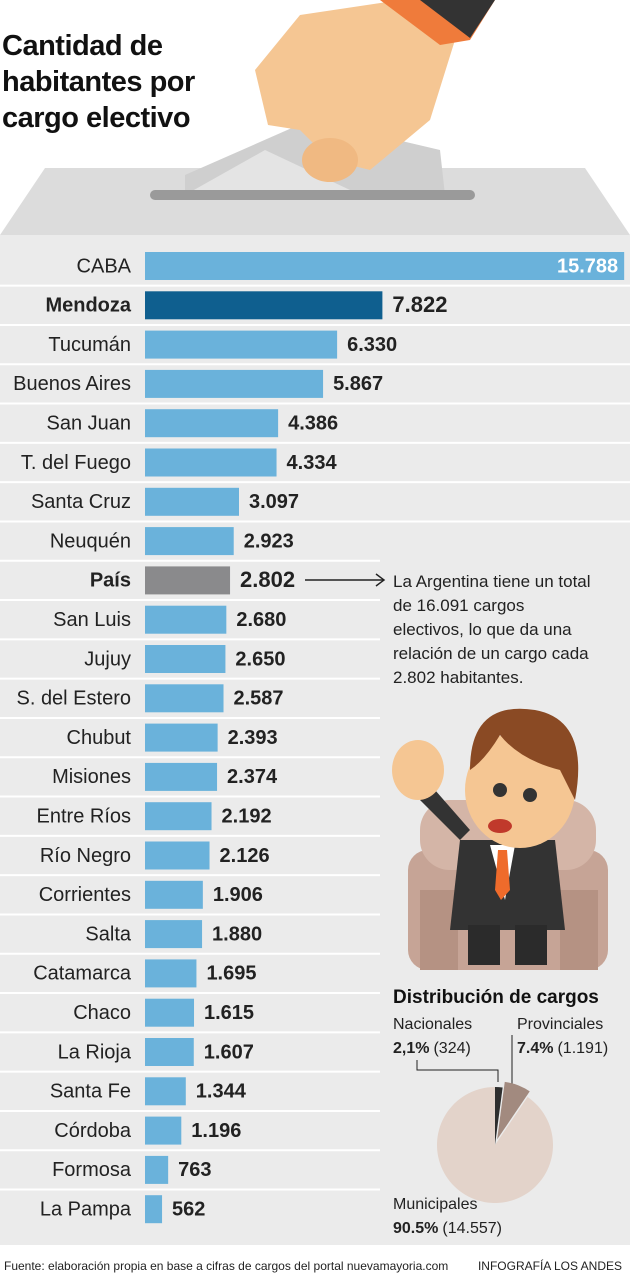 The image size is (630, 1280). I want to click on value-label: 2.650, so click(260, 659).